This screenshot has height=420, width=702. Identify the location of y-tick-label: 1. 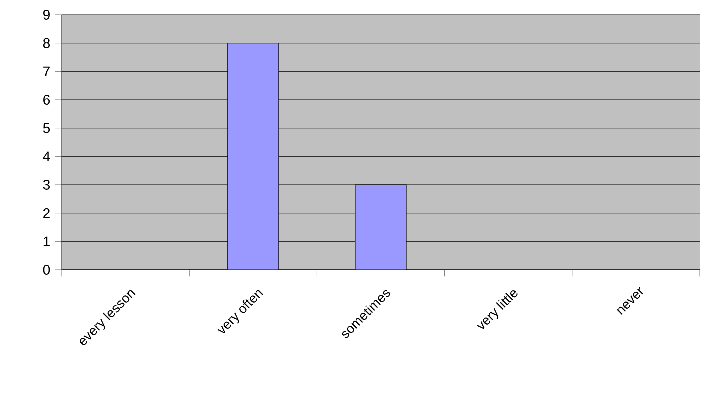
(47, 241).